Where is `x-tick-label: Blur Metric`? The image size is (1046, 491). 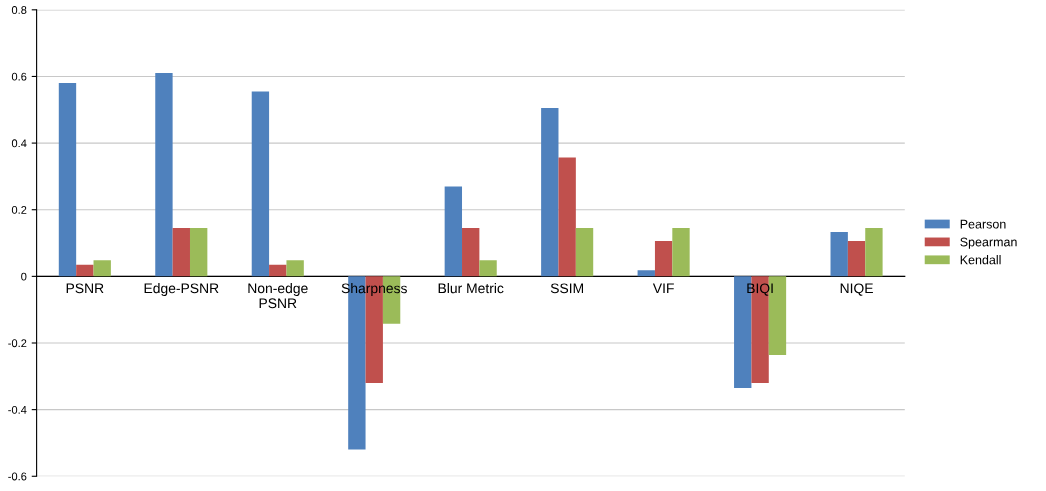 x-tick-label: Blur Metric is located at coordinates (471, 288).